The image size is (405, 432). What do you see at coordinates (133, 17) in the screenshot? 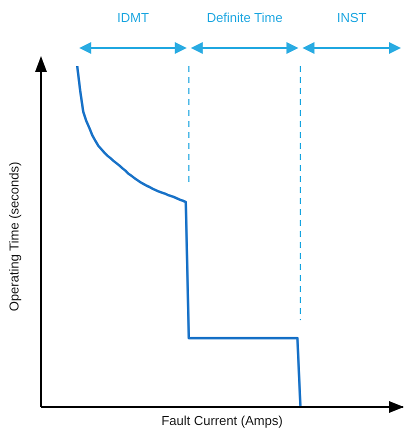
I see `text: IDMT` at bounding box center [133, 17].